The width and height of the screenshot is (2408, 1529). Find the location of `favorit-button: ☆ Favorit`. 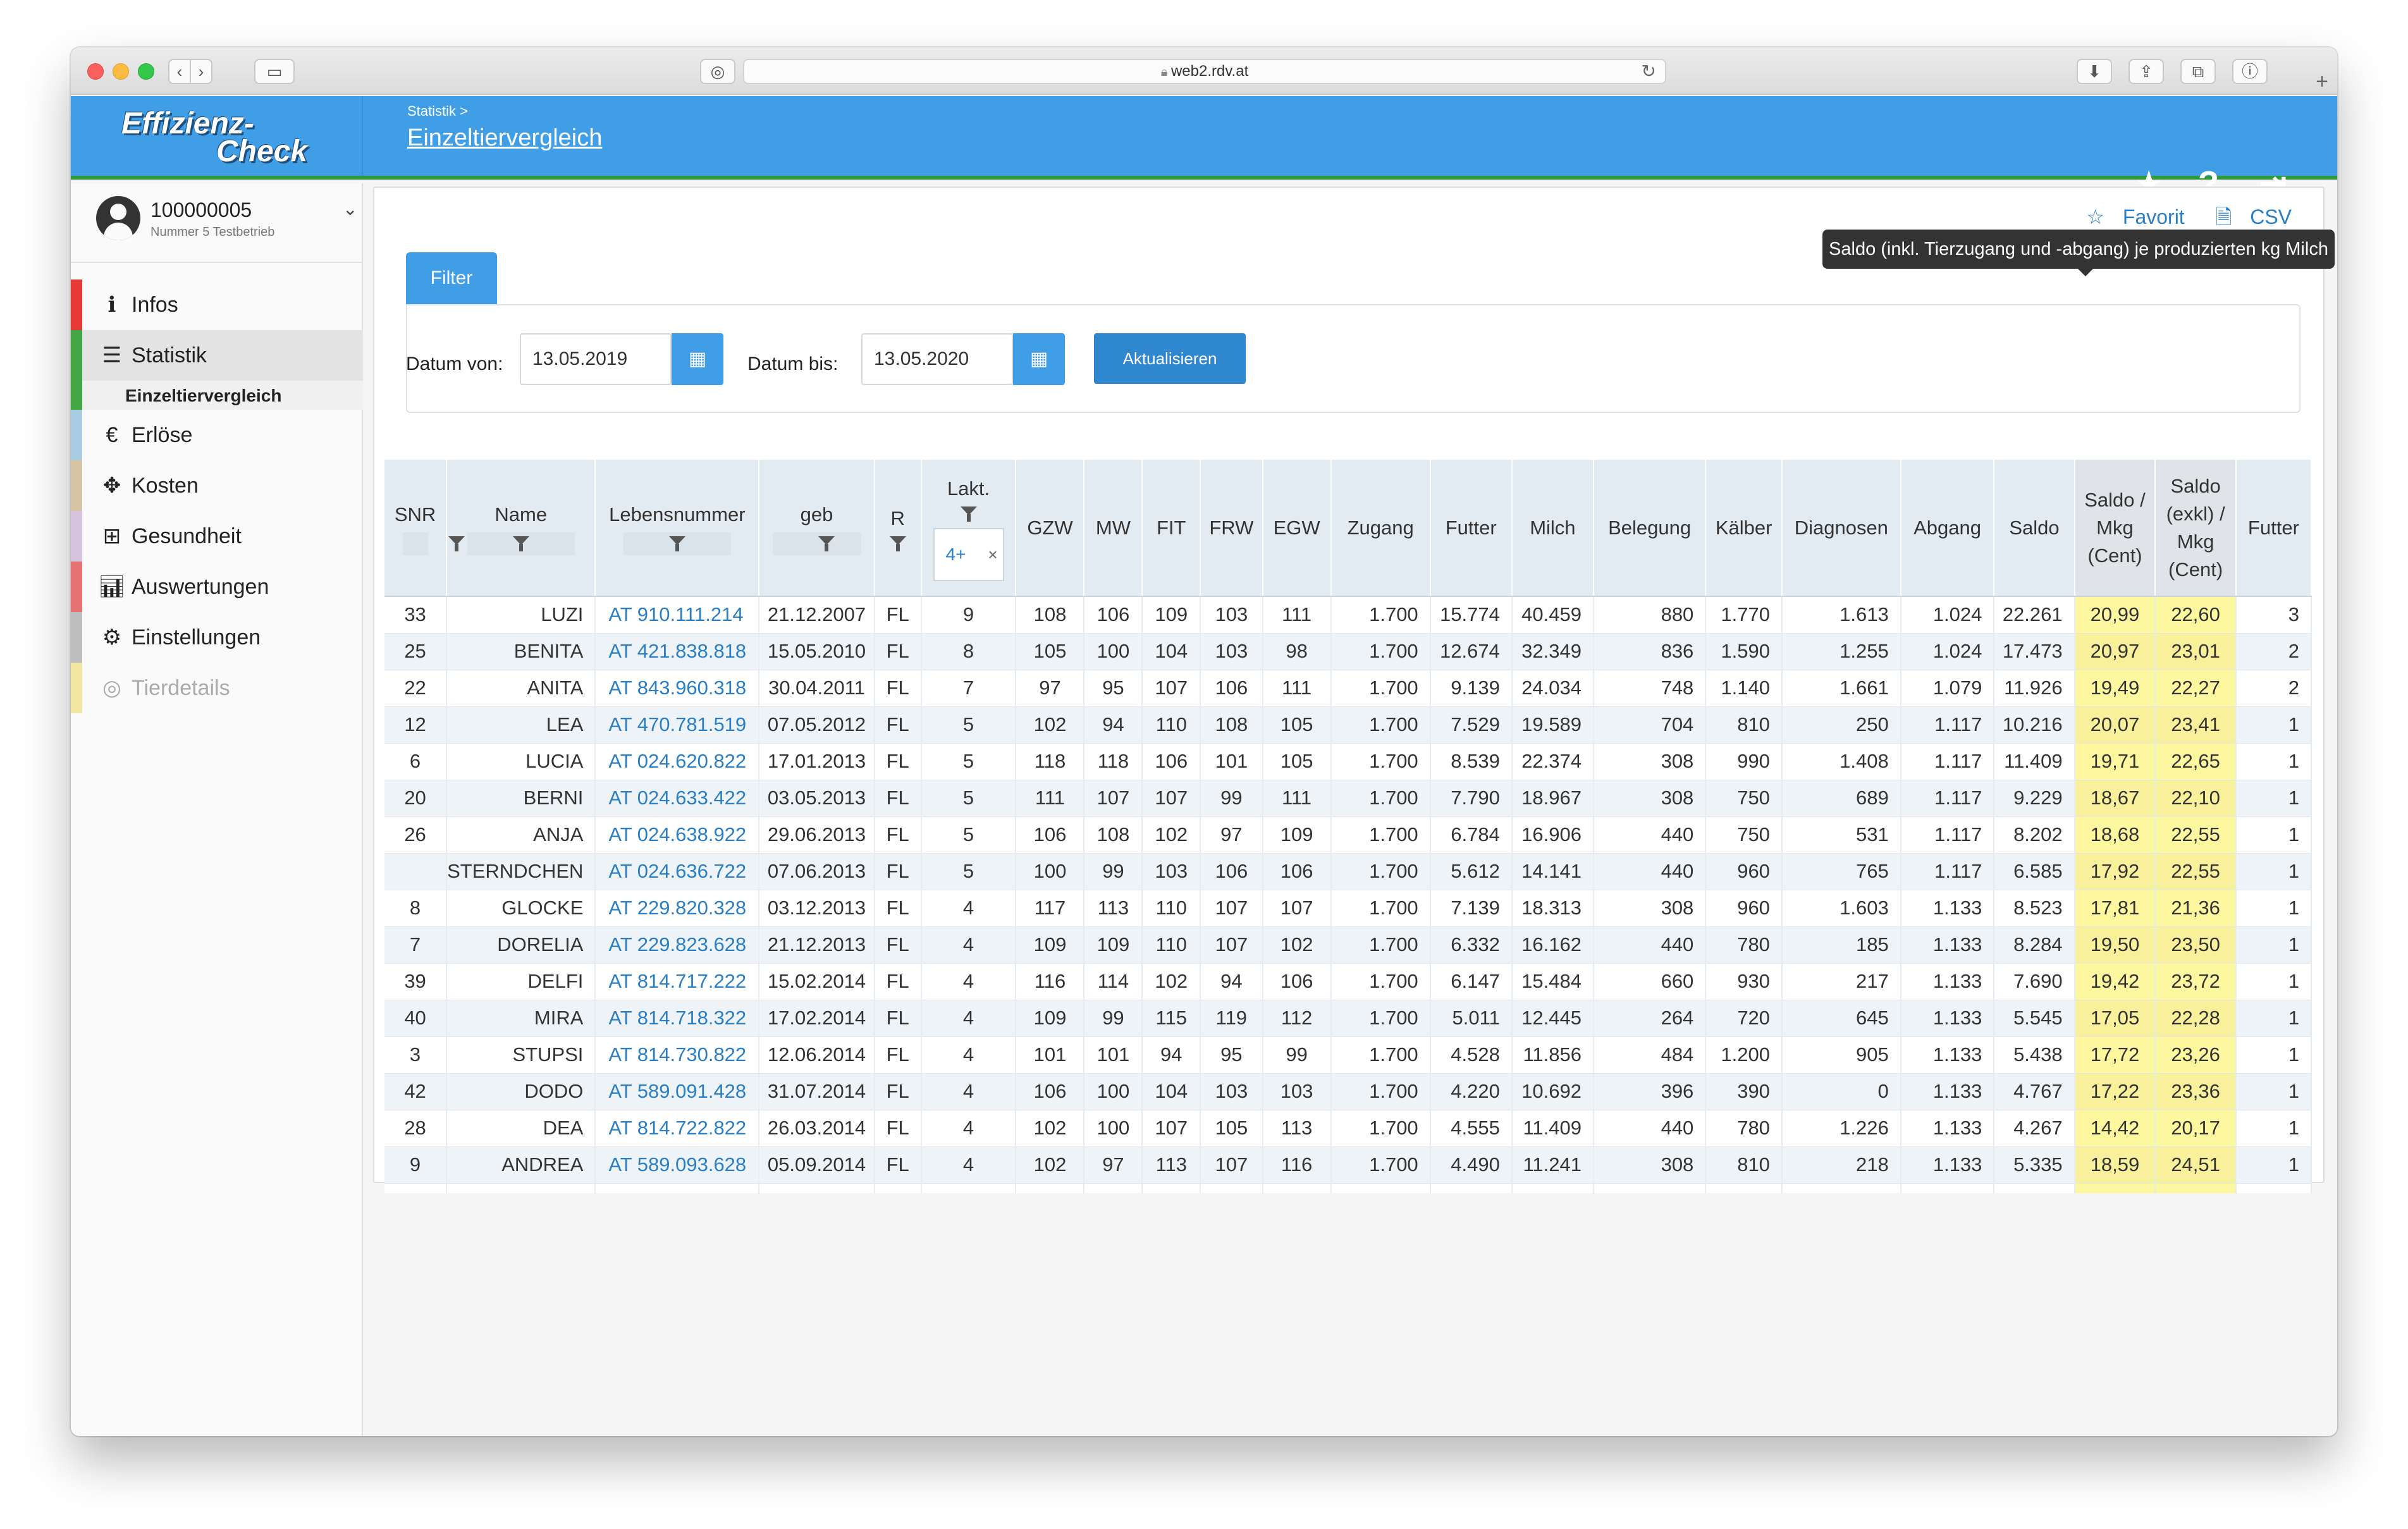

favorit-button: ☆ Favorit is located at coordinates (2128, 217).